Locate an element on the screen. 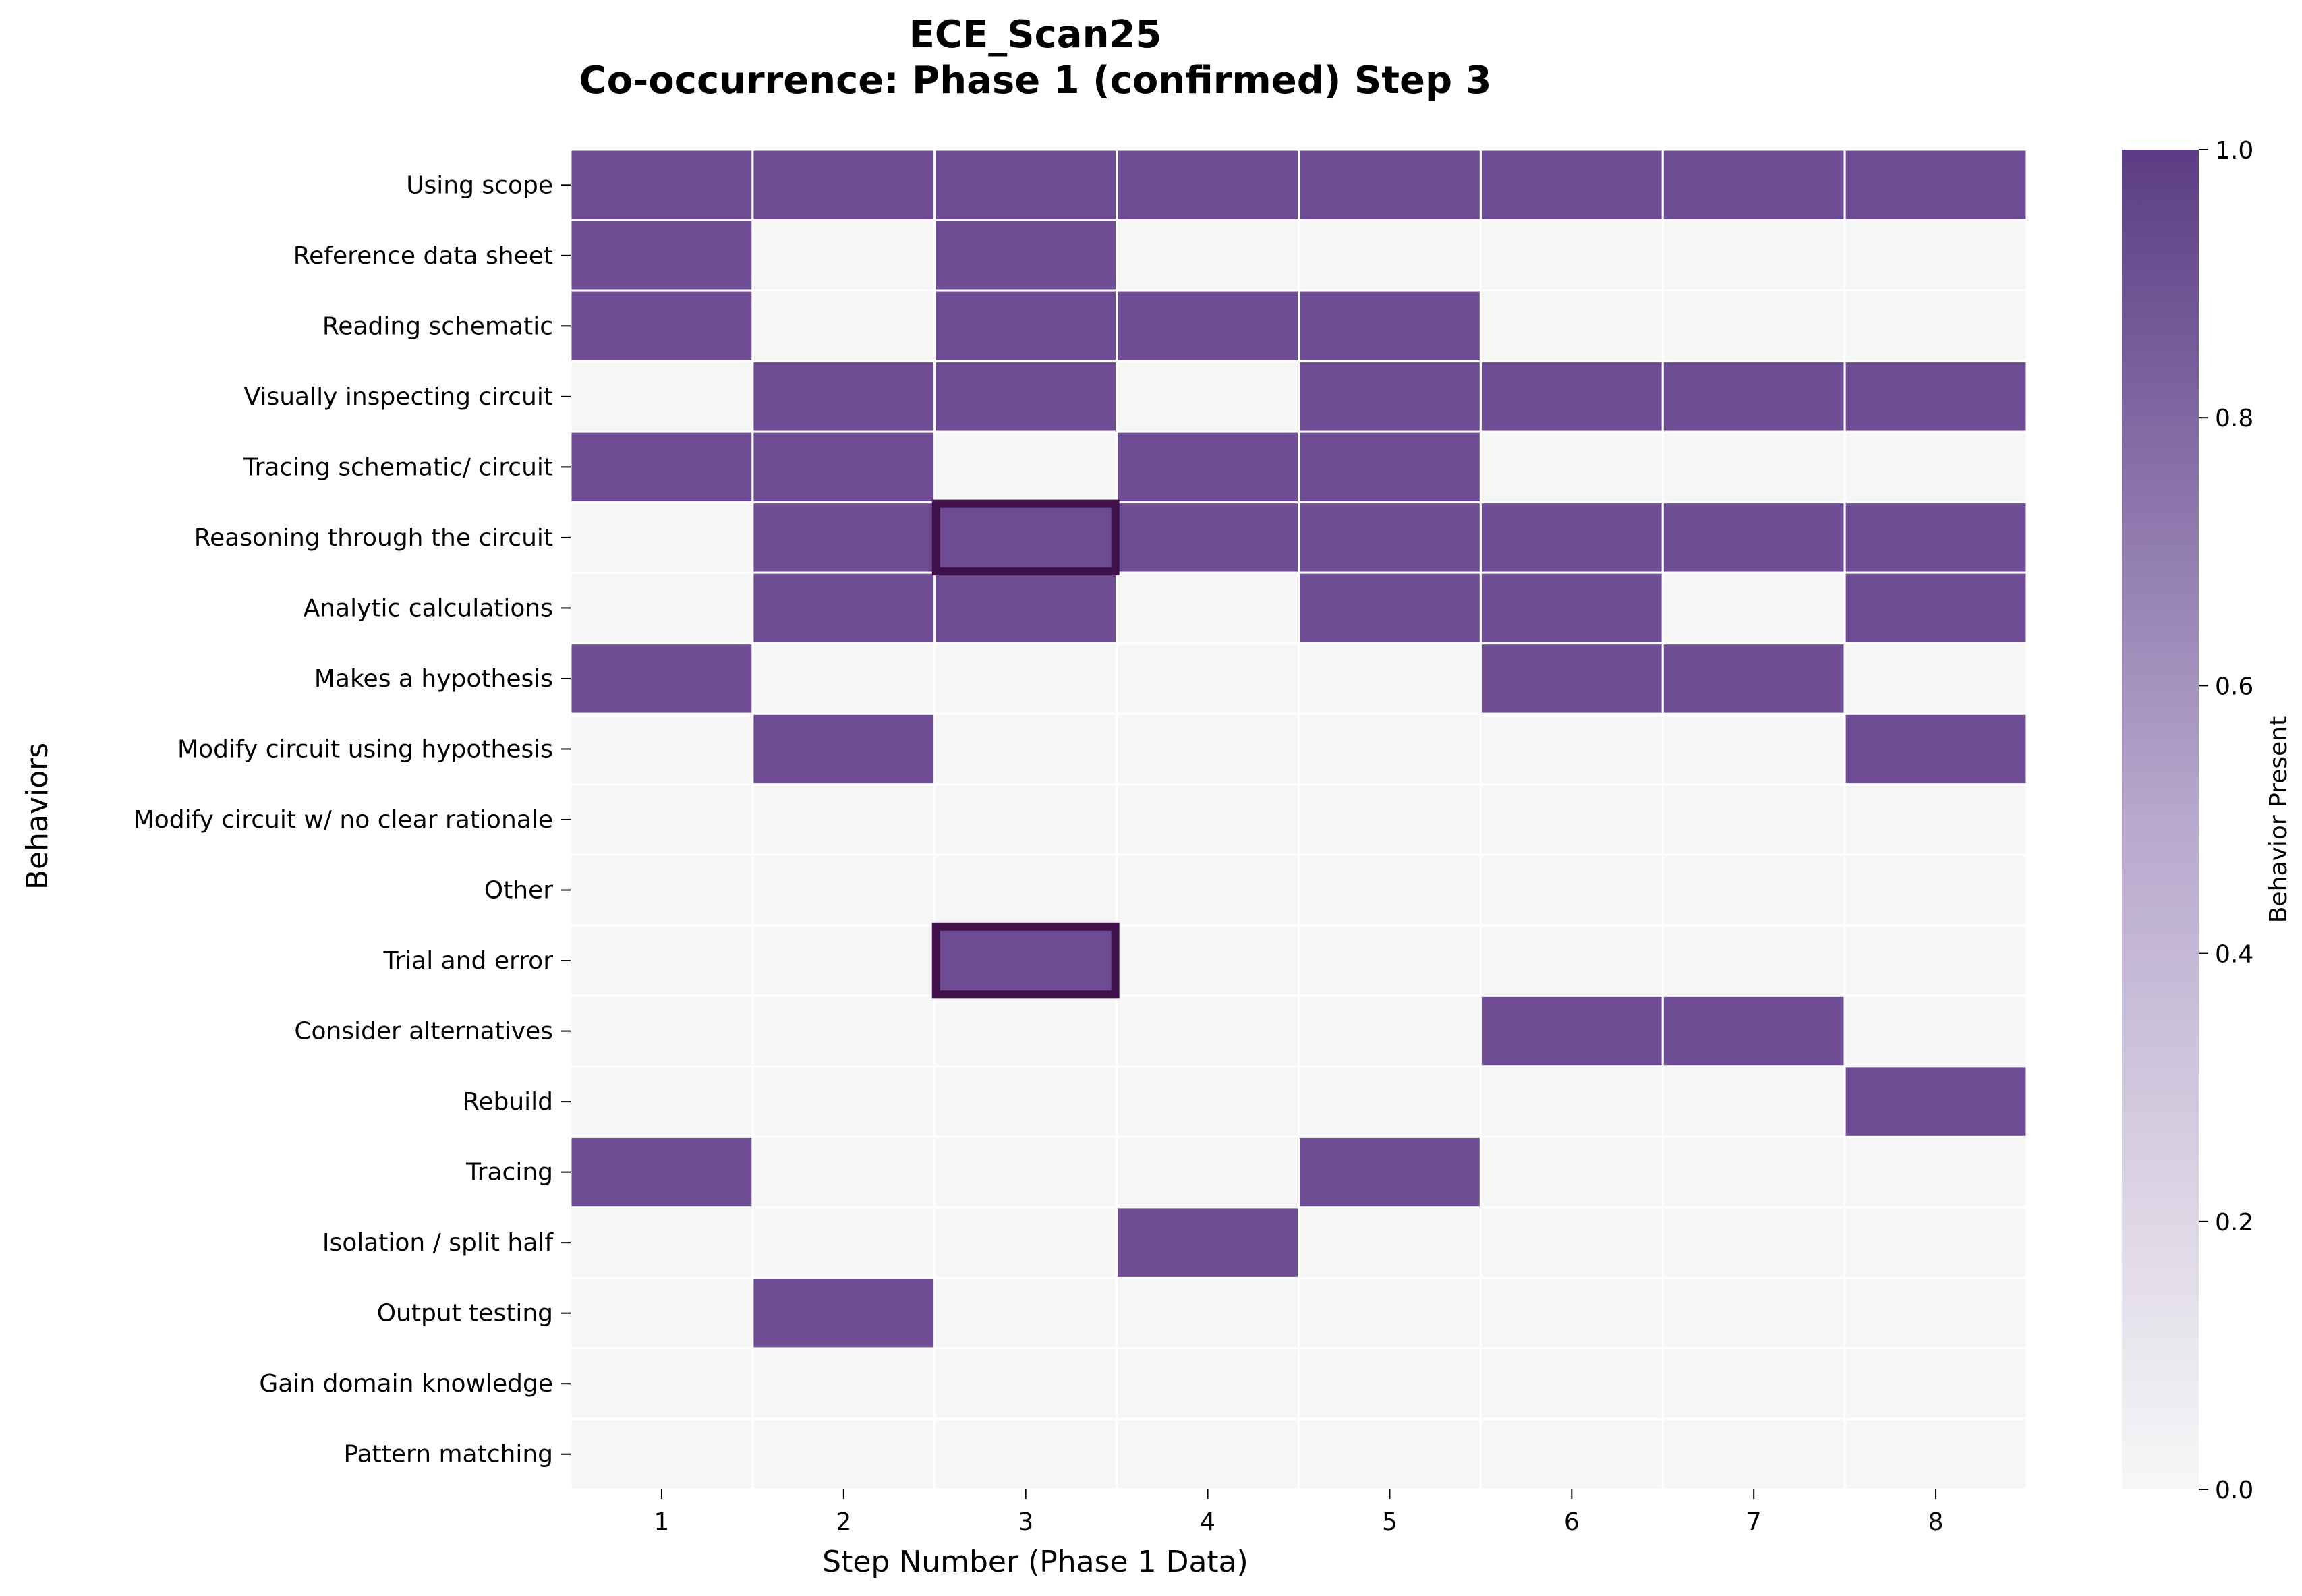 The width and height of the screenshot is (2302, 1596). x-tick-label: 6 is located at coordinates (1572, 1522).